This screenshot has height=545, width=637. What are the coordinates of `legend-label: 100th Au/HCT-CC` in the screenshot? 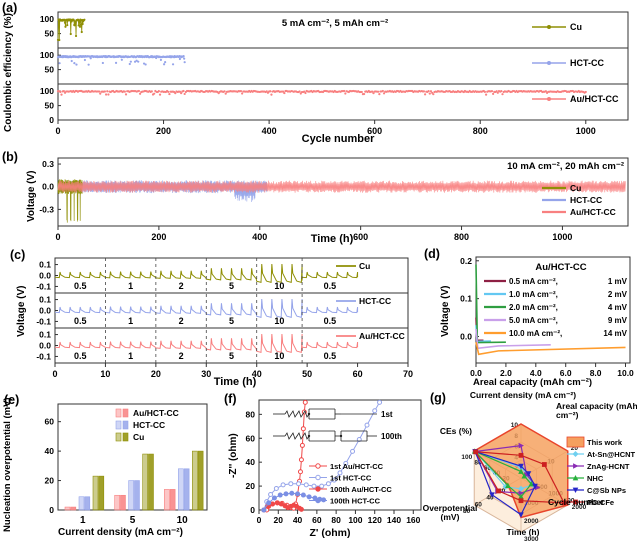 It's located at (361, 489).